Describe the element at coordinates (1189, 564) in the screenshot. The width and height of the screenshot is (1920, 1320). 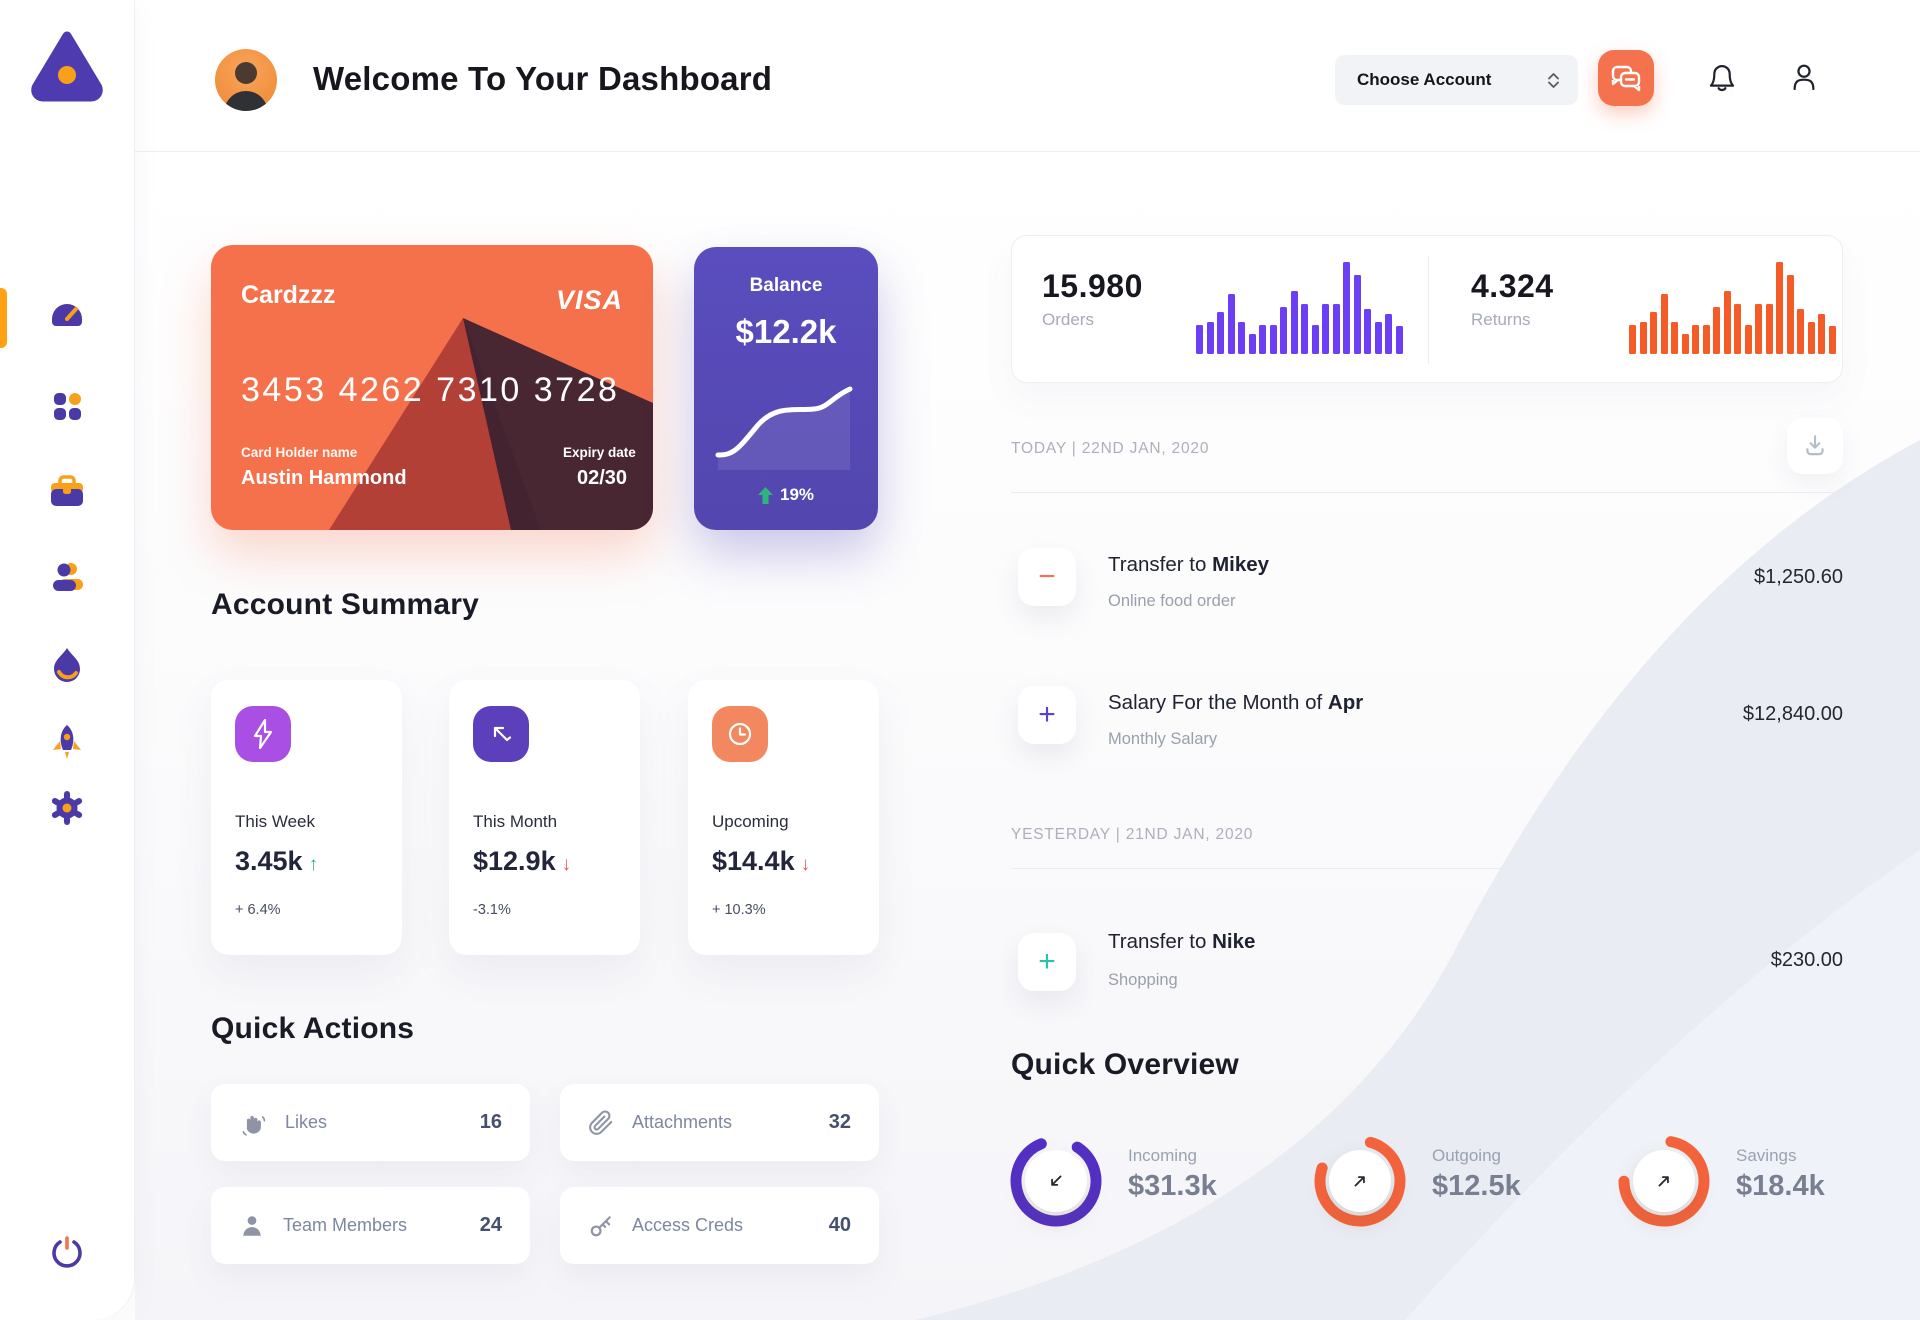
I see `transaction-title: Transfer to Mikey` at that location.